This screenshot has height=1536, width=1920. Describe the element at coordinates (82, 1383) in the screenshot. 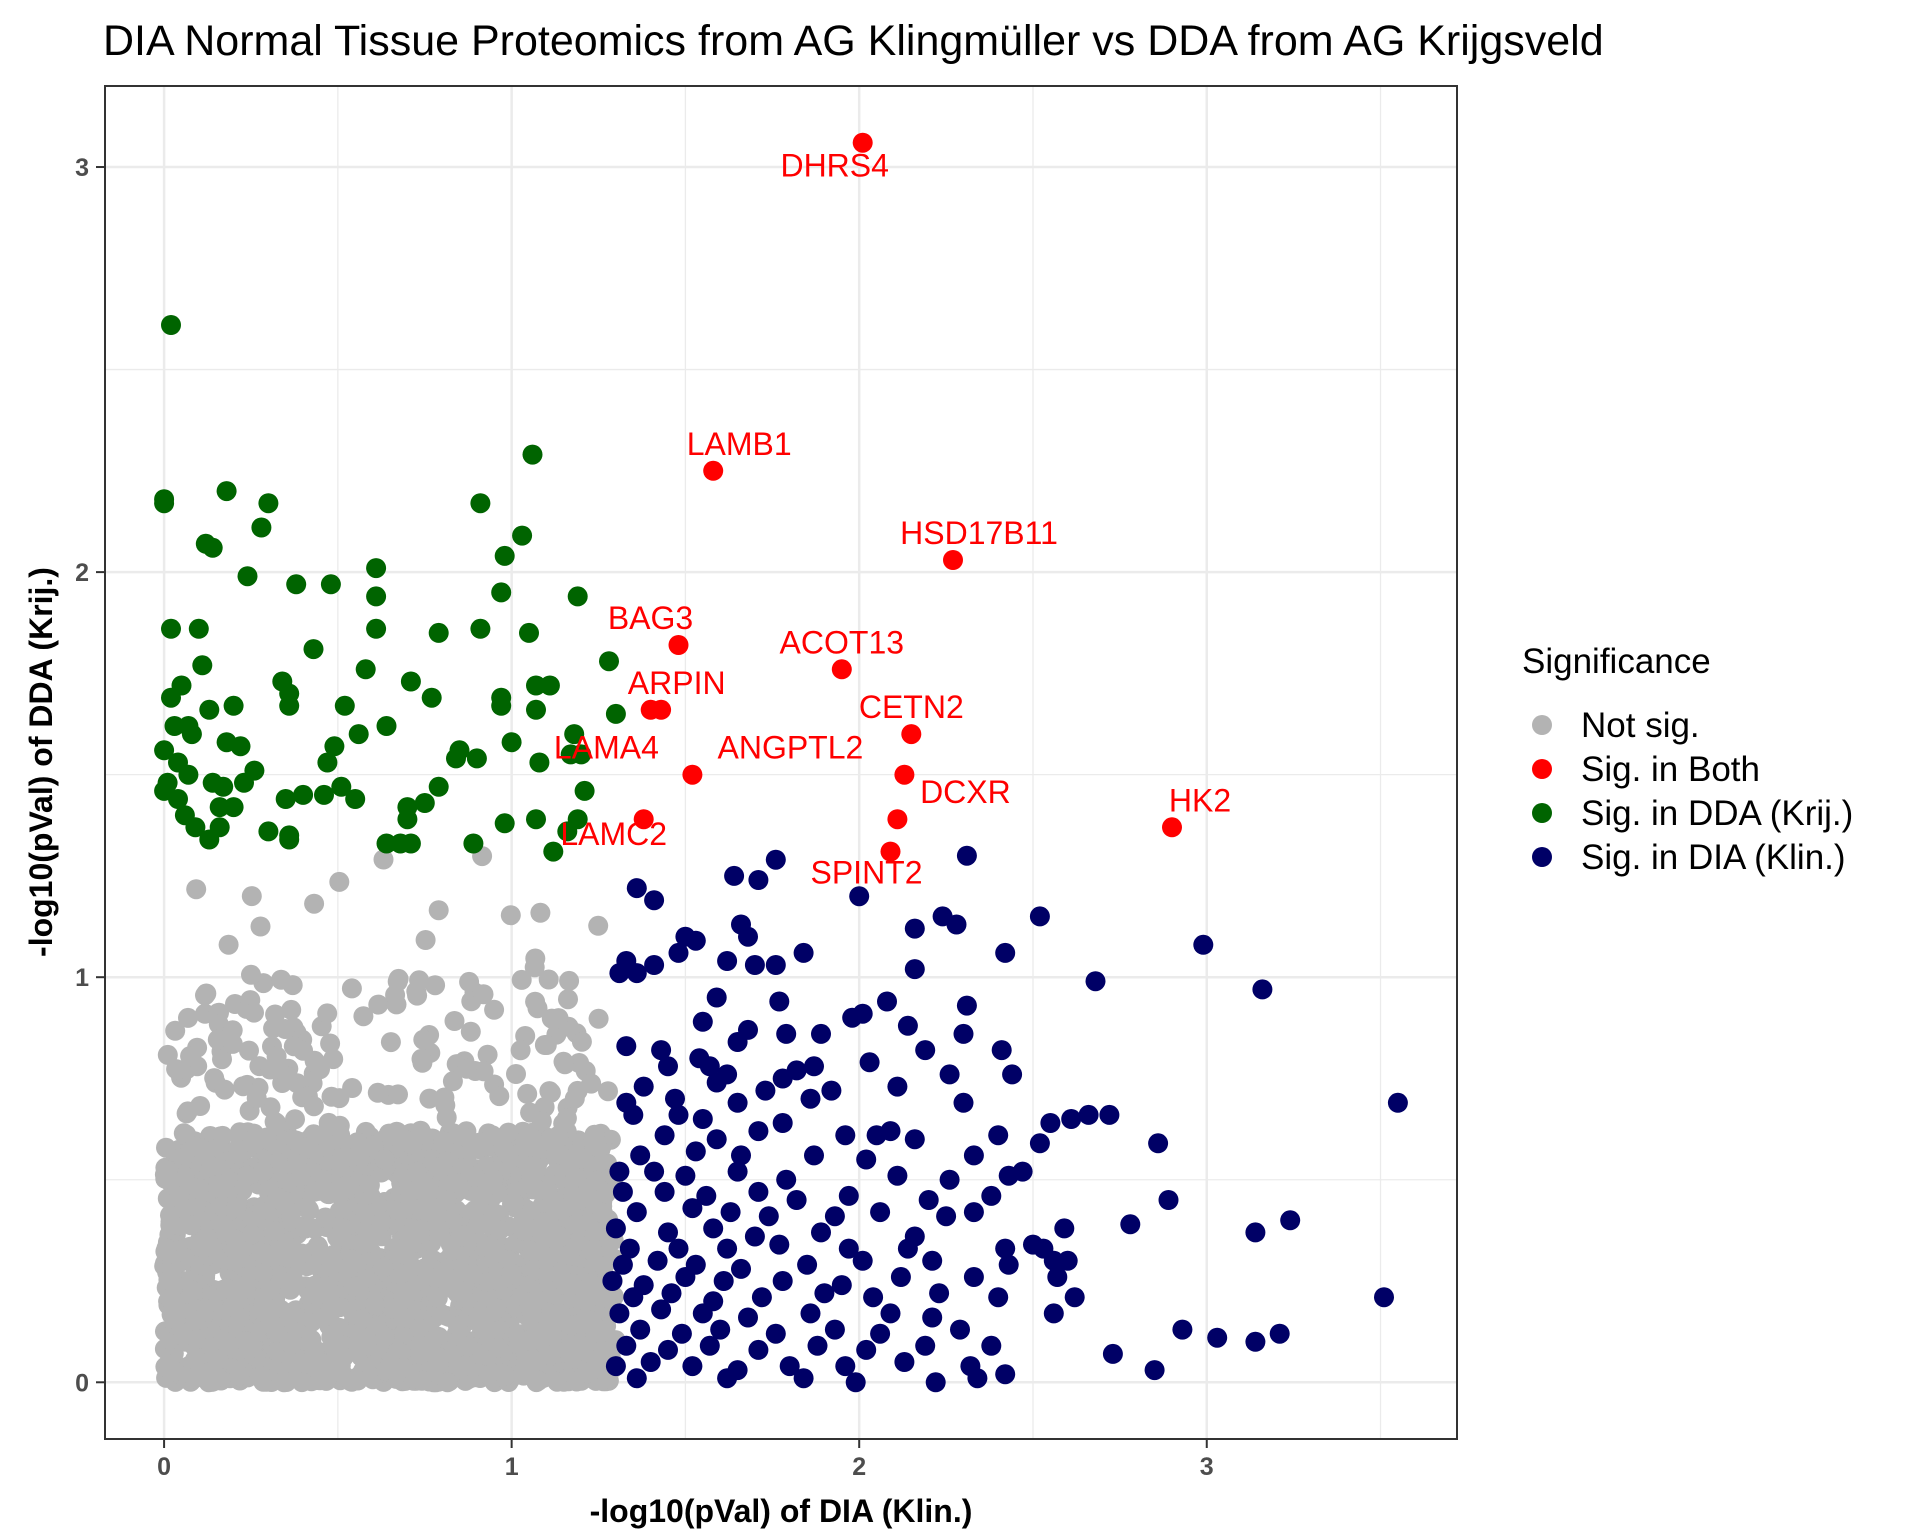

I see `y-tick-label: 0` at that location.